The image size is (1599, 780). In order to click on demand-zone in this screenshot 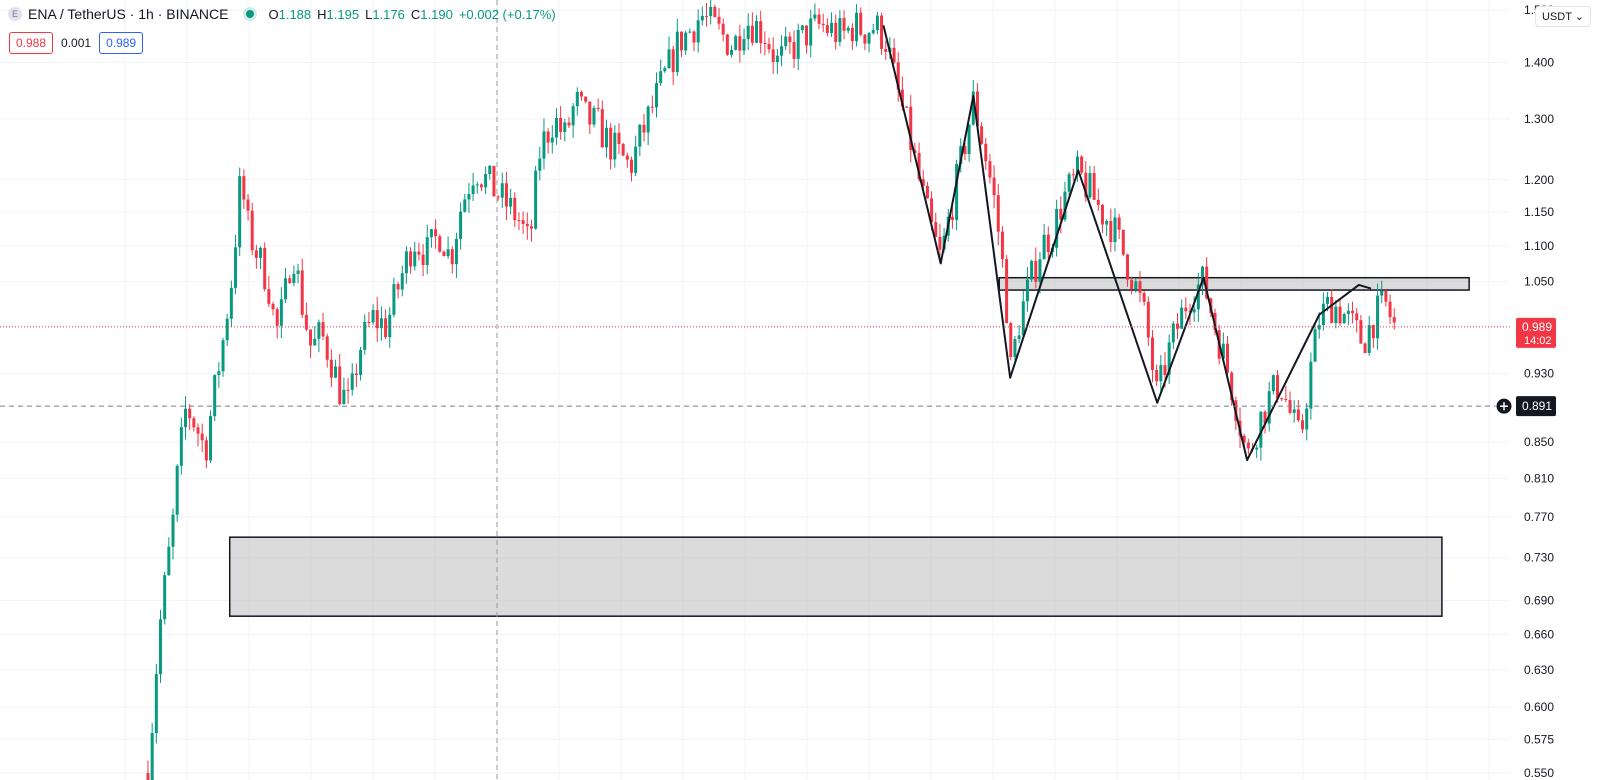, I will do `click(835, 576)`.